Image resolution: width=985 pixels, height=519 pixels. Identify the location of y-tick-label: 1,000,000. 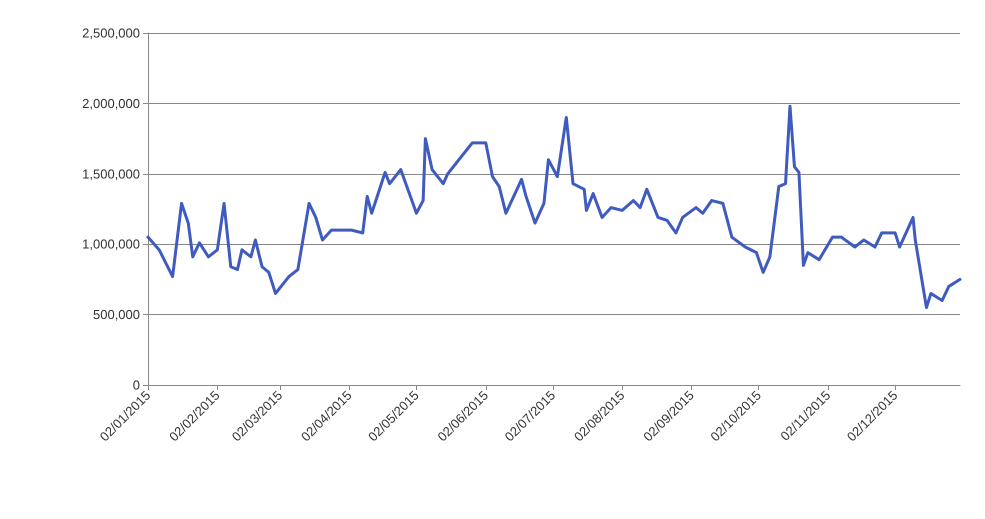
(111, 244).